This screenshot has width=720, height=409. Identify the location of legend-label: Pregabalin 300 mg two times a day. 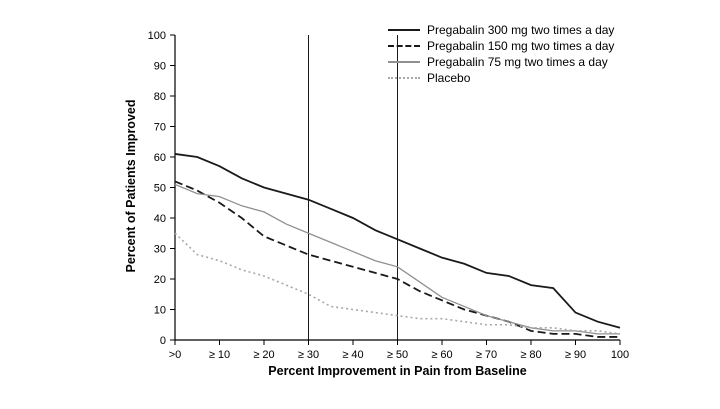
(521, 30).